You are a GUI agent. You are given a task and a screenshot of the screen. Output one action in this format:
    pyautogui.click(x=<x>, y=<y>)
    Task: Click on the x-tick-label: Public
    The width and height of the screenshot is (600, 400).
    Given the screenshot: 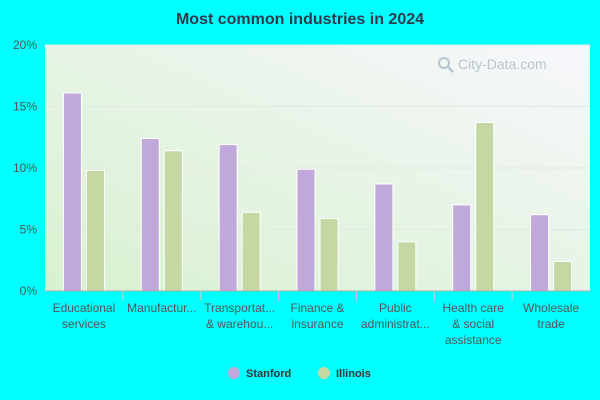 What is the action you would take?
    pyautogui.click(x=395, y=308)
    